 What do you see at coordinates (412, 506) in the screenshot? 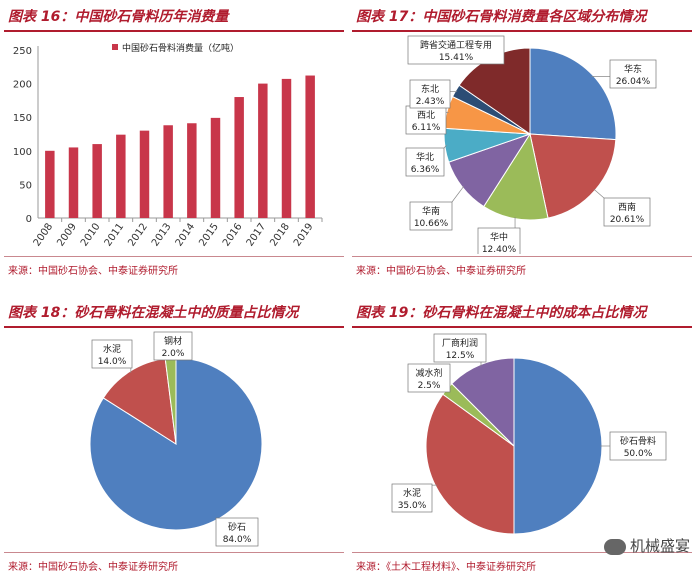
I see `slice-value: 35.0%` at bounding box center [412, 506].